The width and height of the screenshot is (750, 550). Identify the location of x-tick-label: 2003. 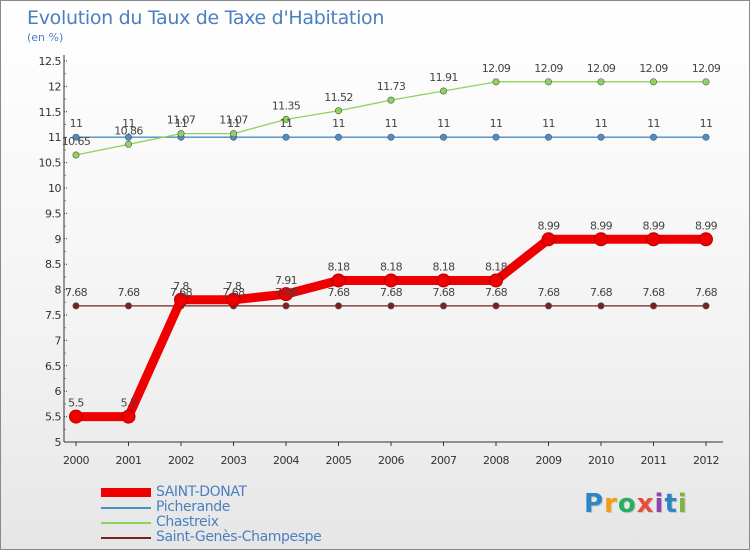
(234, 460).